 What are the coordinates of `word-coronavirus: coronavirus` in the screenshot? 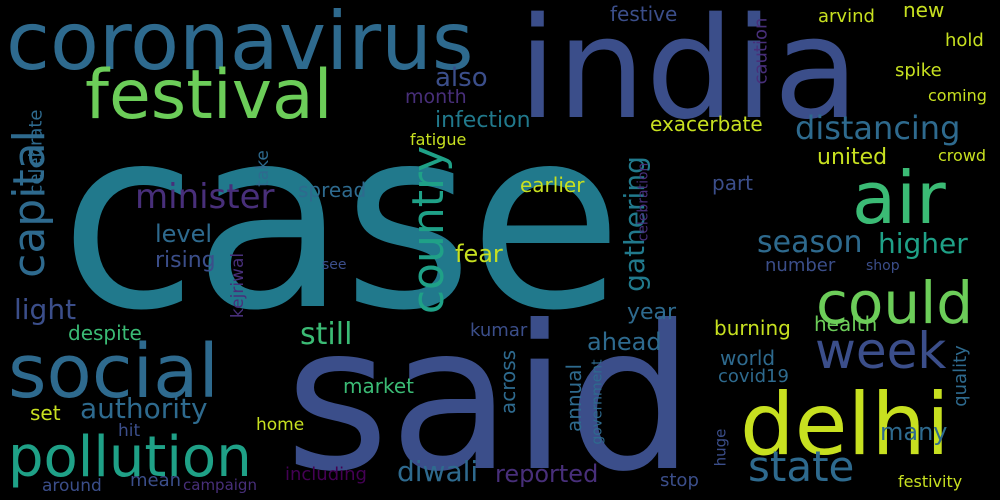 It's located at (240, 44).